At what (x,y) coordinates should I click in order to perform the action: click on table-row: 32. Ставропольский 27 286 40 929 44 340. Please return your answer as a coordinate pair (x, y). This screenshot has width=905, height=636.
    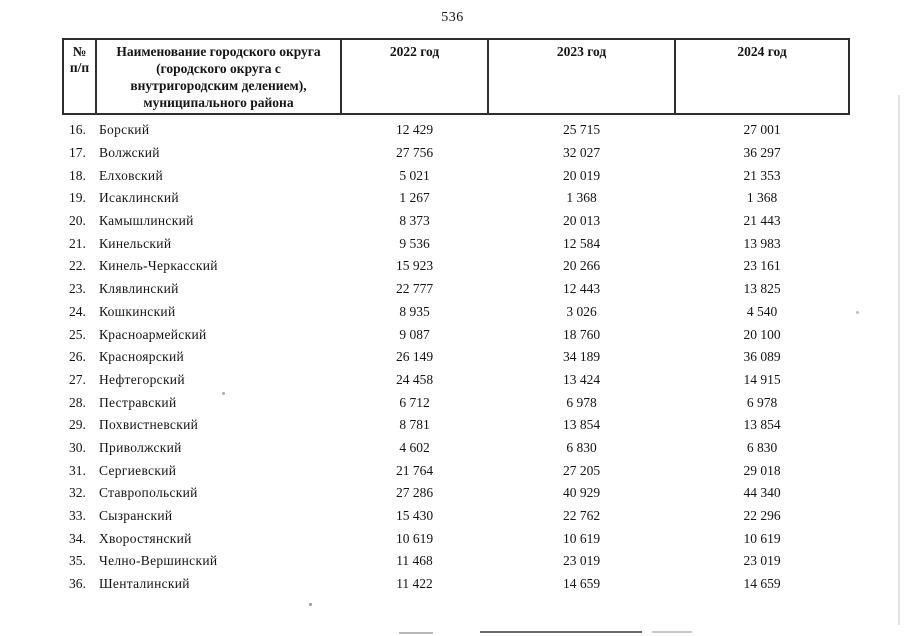
    Looking at the image, I should click on (456, 493).